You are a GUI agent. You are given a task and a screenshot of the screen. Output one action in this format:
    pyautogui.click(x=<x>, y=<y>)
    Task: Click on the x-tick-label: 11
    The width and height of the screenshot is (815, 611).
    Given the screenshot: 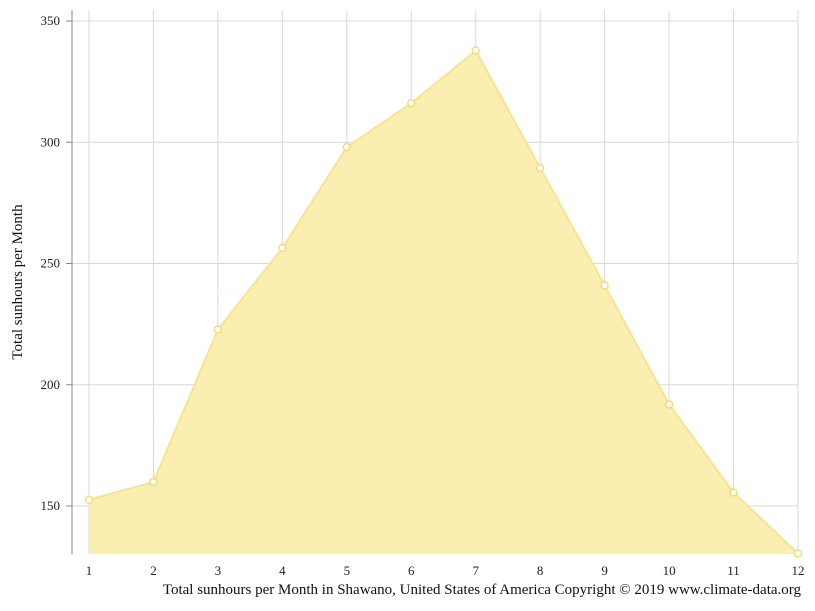 What is the action you would take?
    pyautogui.click(x=733, y=570)
    